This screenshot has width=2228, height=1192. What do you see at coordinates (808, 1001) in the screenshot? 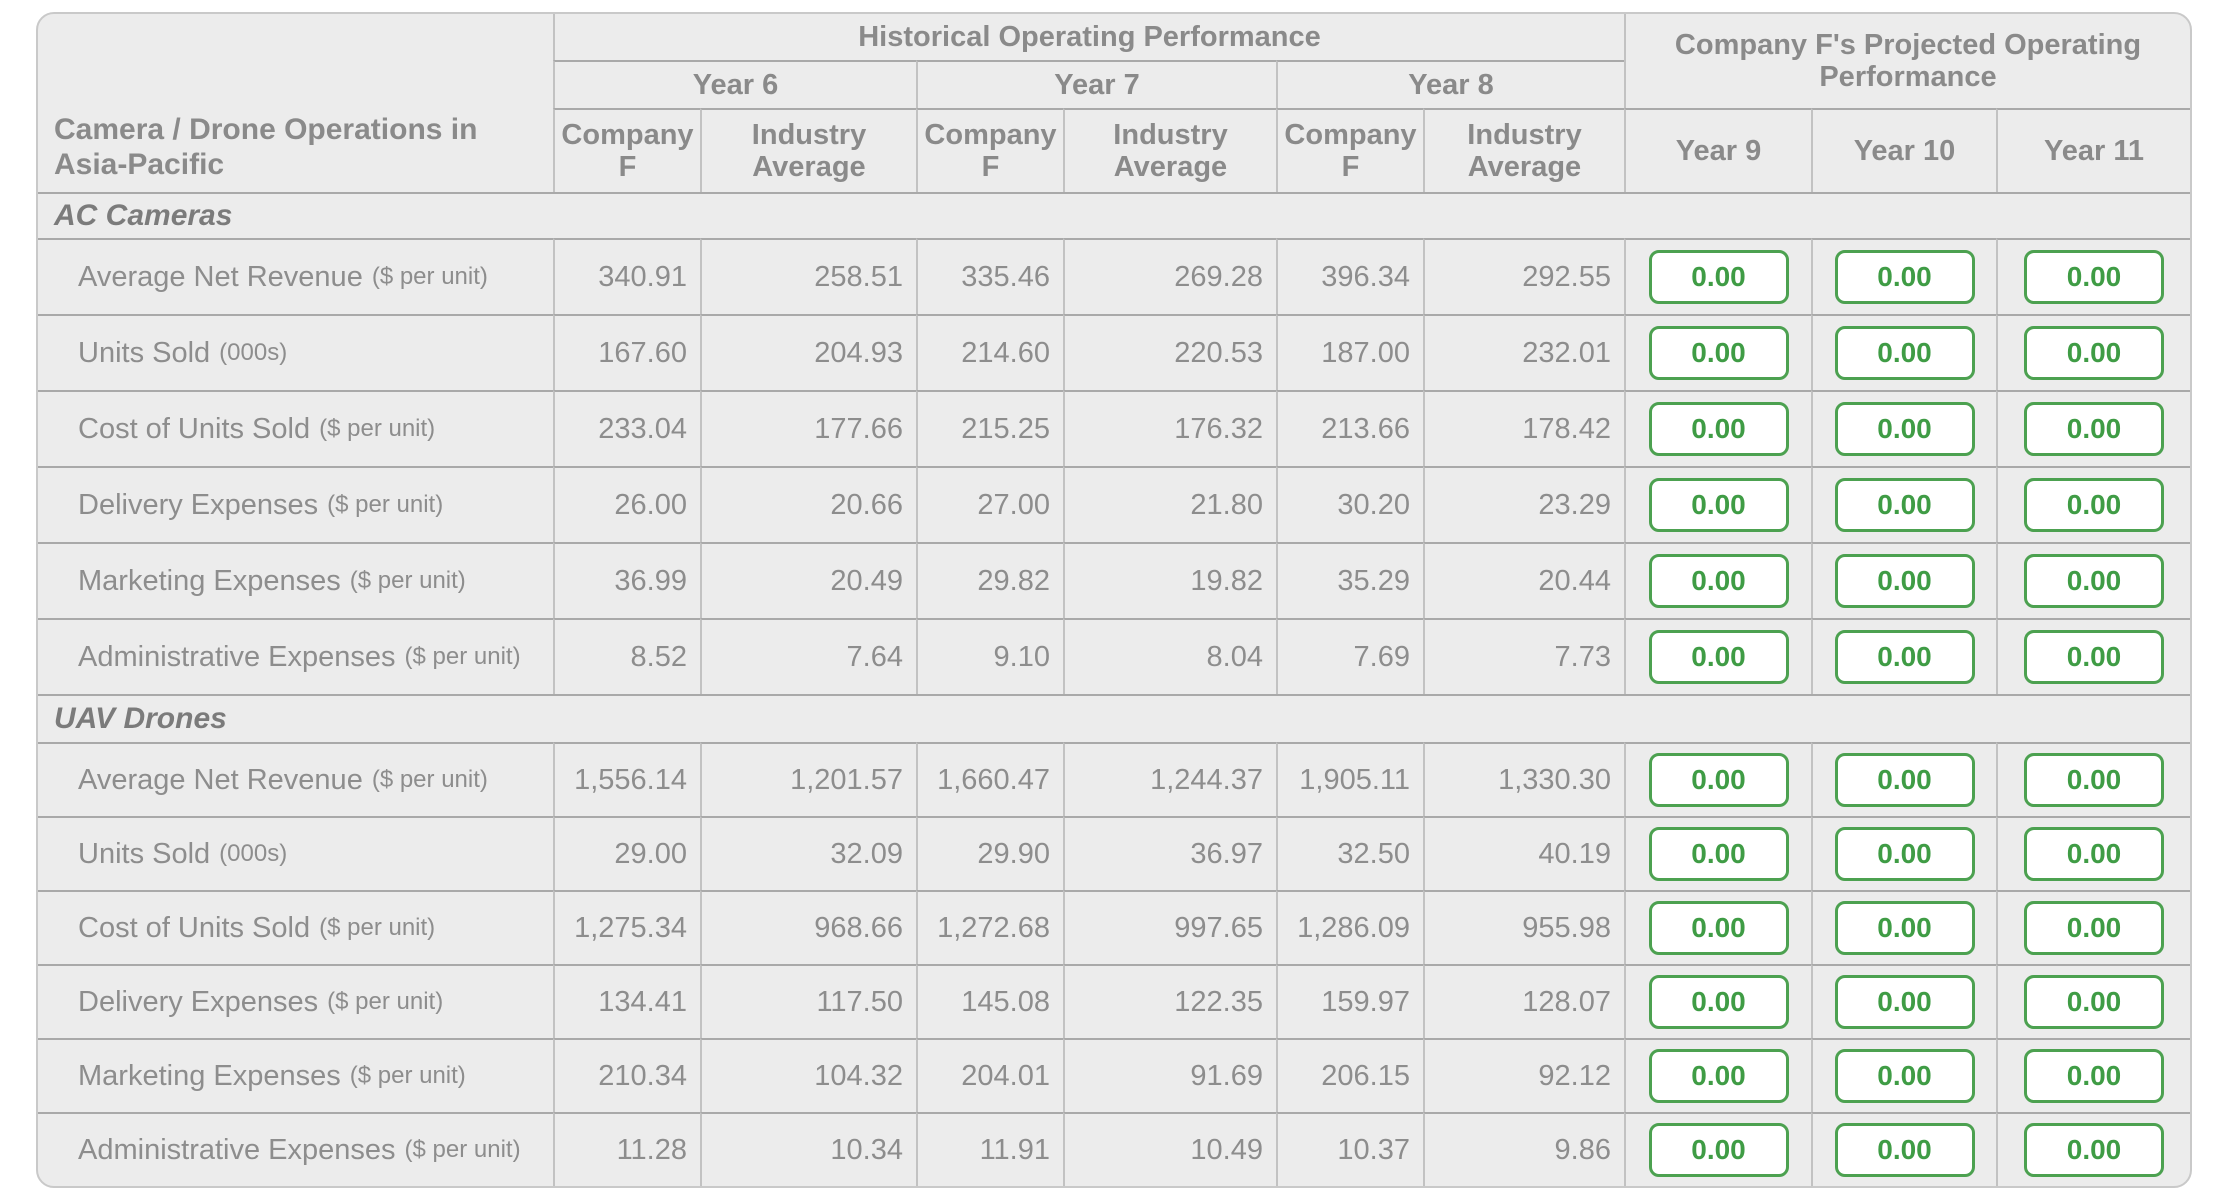
I see `value-cell: 117.50` at bounding box center [808, 1001].